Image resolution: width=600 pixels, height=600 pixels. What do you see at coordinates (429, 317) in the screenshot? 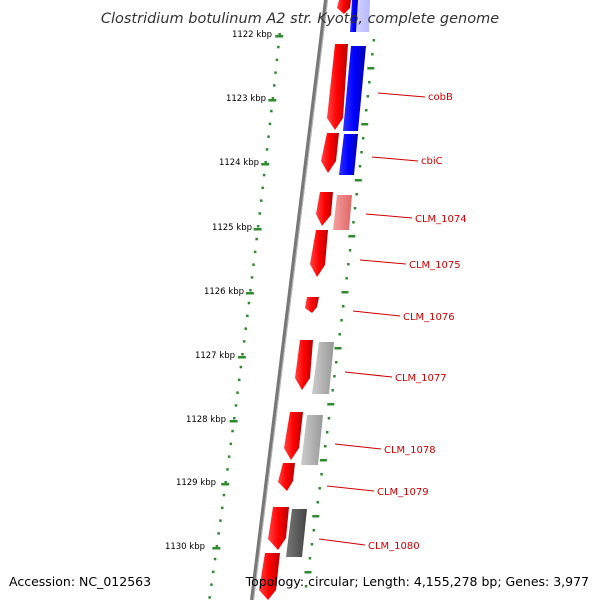
I see `gene-label-clm-1076: CLM_1076` at bounding box center [429, 317].